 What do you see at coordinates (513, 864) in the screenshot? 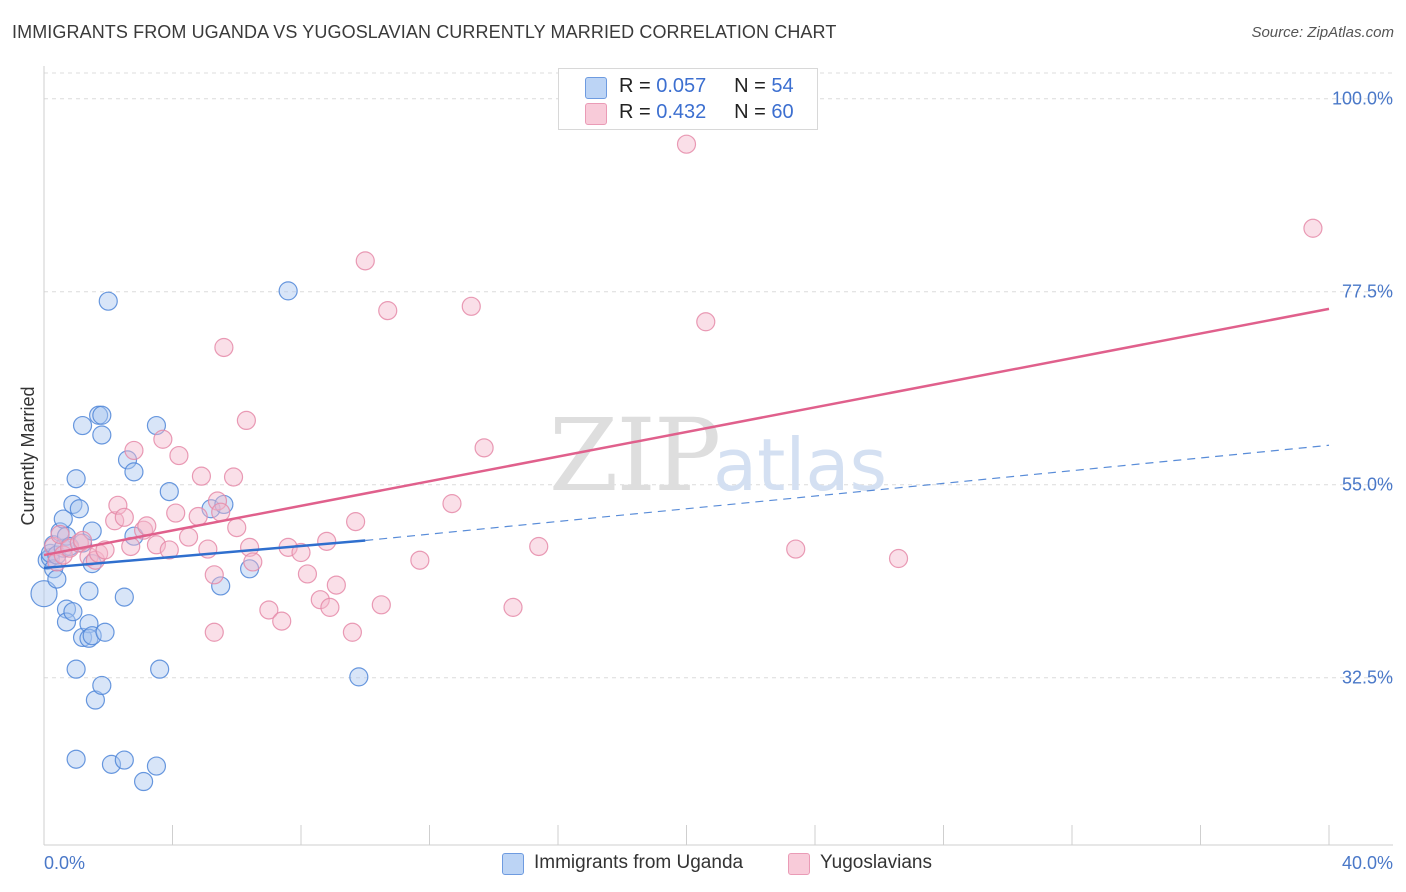
I see `bottom-legend-swatch-uganda` at bounding box center [513, 864].